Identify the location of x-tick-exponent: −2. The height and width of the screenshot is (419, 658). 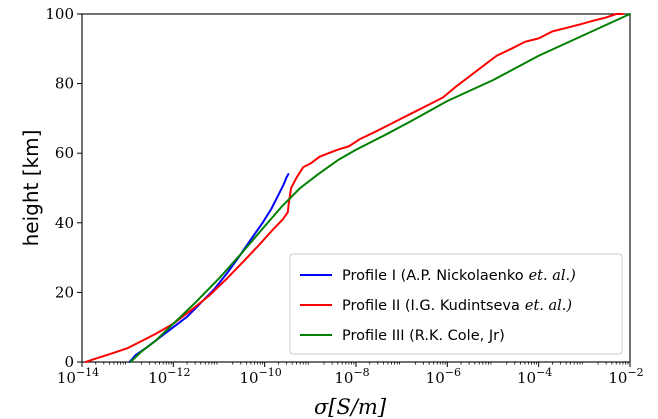
(635, 372).